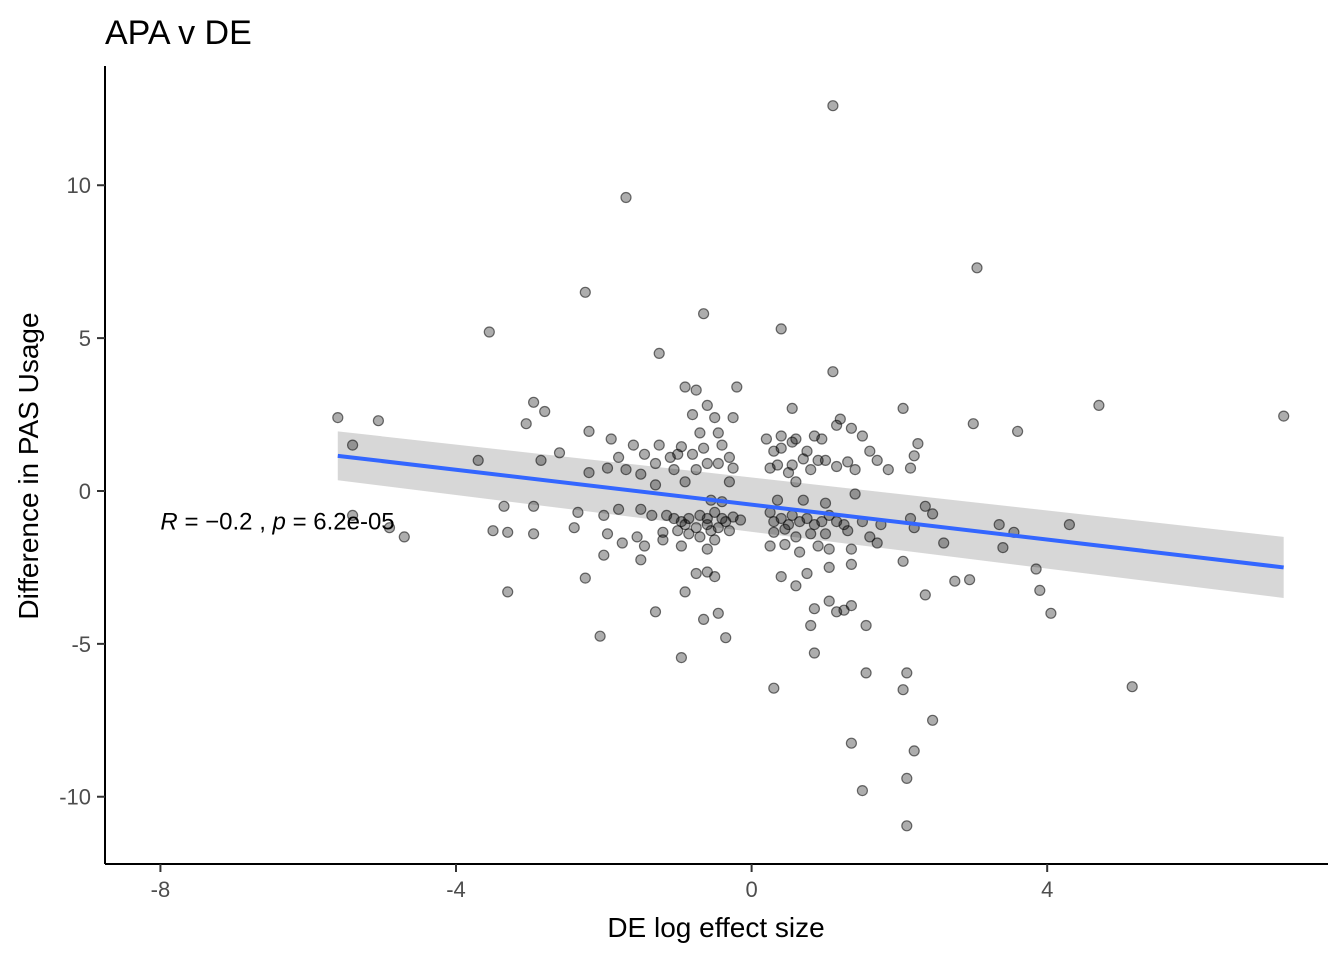  I want to click on x-tick-label: -8, so click(161, 889).